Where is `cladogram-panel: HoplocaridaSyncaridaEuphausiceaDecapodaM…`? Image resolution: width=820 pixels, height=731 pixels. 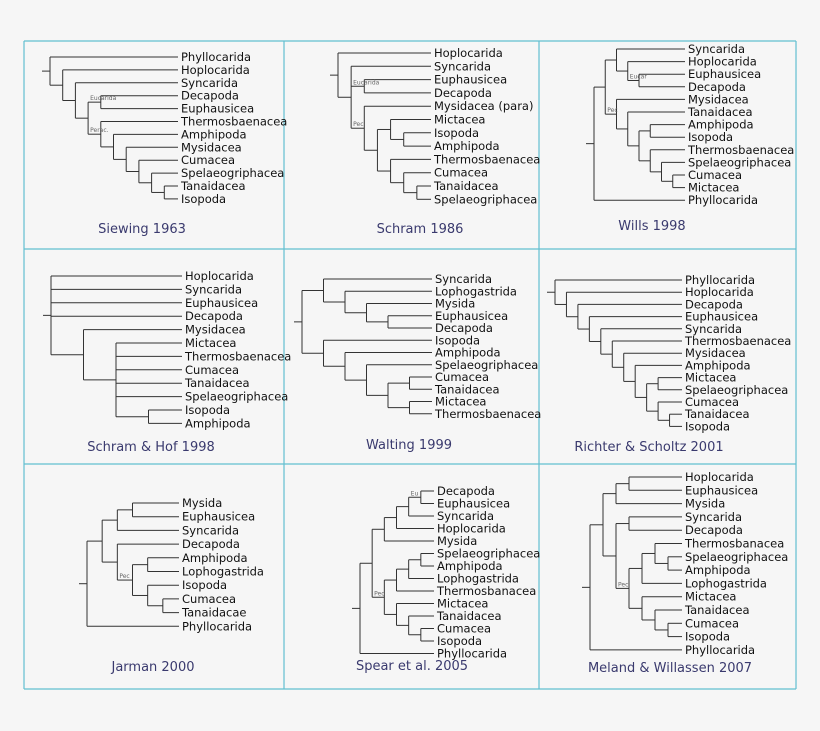
cladogram-panel: HoplocaridaSyncaridaEuphausiceaDecapodaM… is located at coordinates (167, 362).